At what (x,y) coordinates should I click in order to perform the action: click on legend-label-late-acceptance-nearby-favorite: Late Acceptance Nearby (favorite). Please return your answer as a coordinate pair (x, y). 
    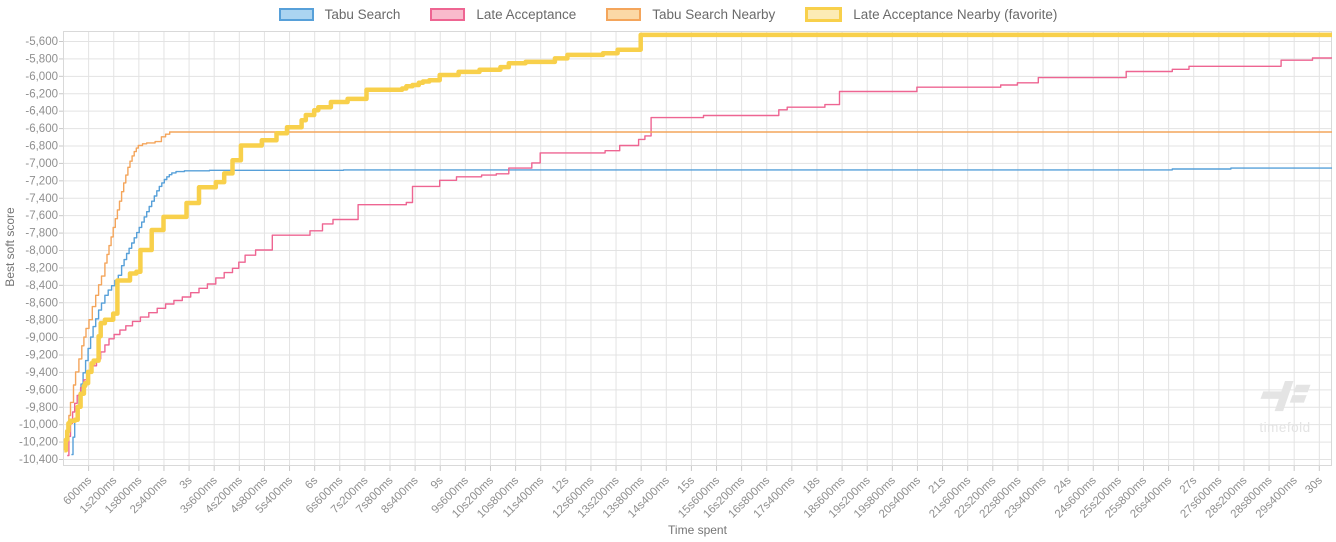
    Looking at the image, I should click on (955, 14).